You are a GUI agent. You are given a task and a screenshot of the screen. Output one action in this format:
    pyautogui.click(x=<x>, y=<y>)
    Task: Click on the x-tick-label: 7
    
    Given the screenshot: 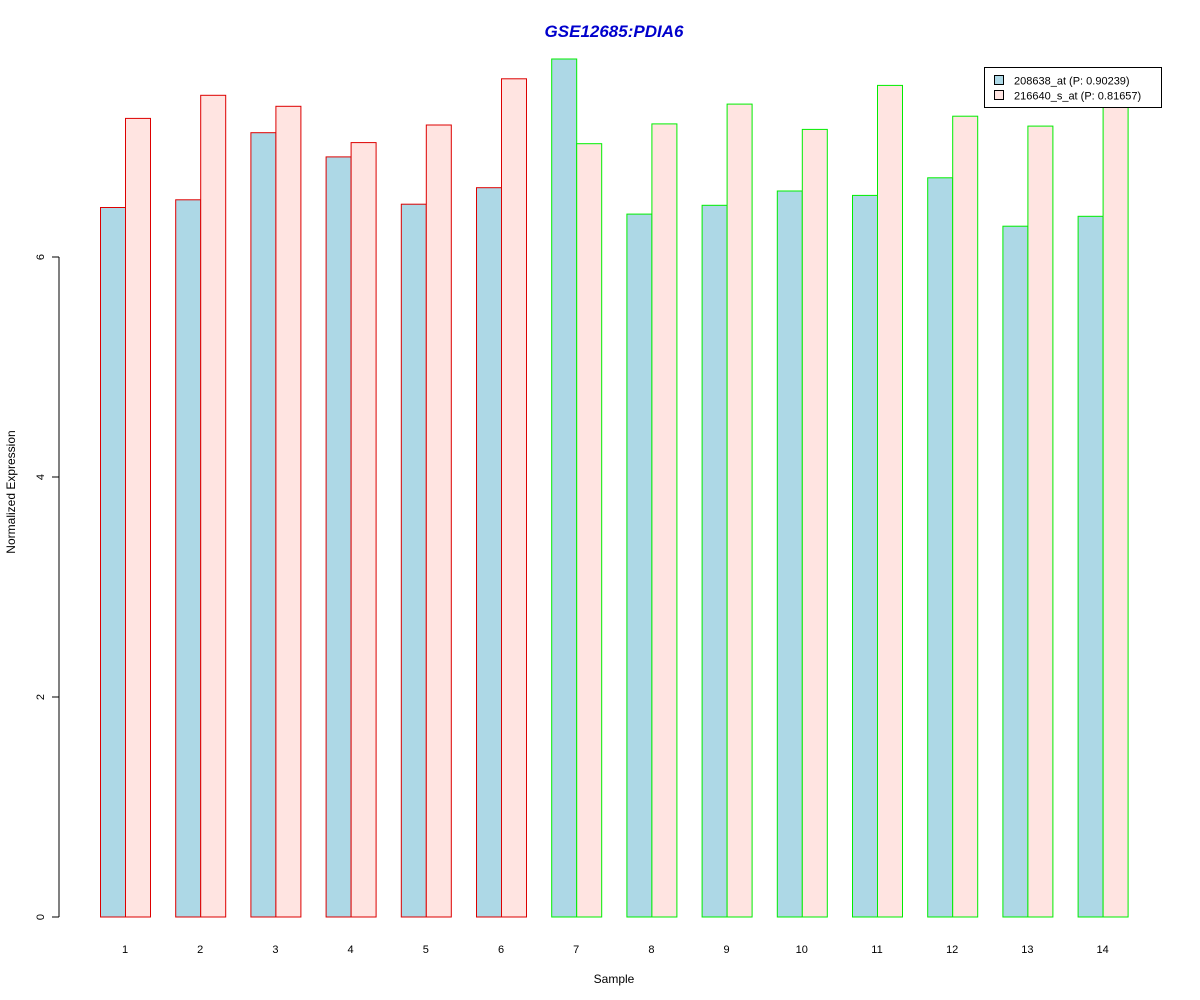 What is the action you would take?
    pyautogui.click(x=576, y=950)
    